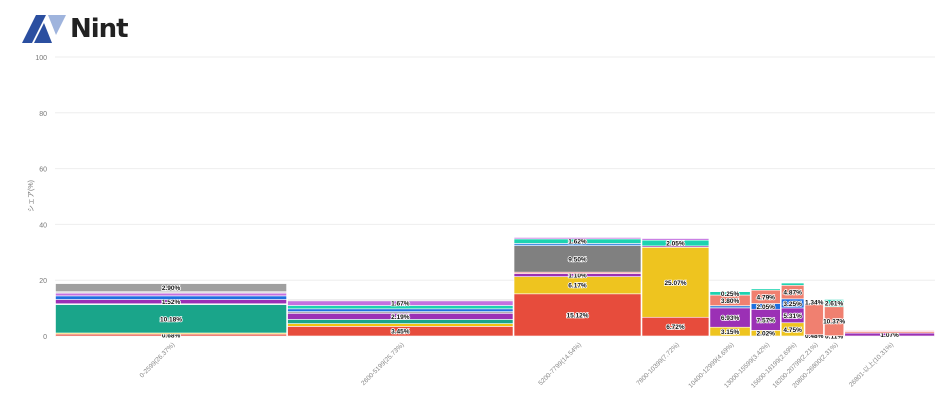  I want to click on segment-label: 0.25%, so click(730, 294).